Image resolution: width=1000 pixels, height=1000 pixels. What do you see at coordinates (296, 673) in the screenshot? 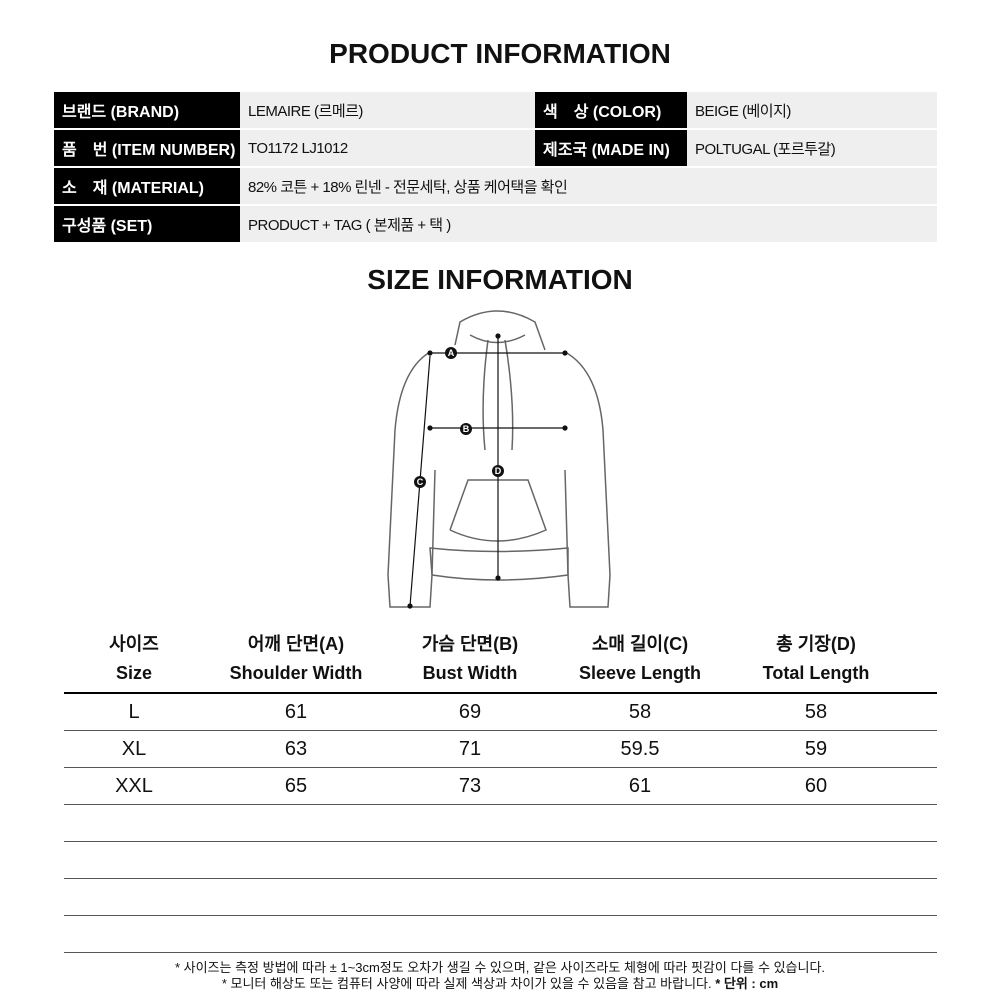
I see `header-en: Shoulder Width` at bounding box center [296, 673].